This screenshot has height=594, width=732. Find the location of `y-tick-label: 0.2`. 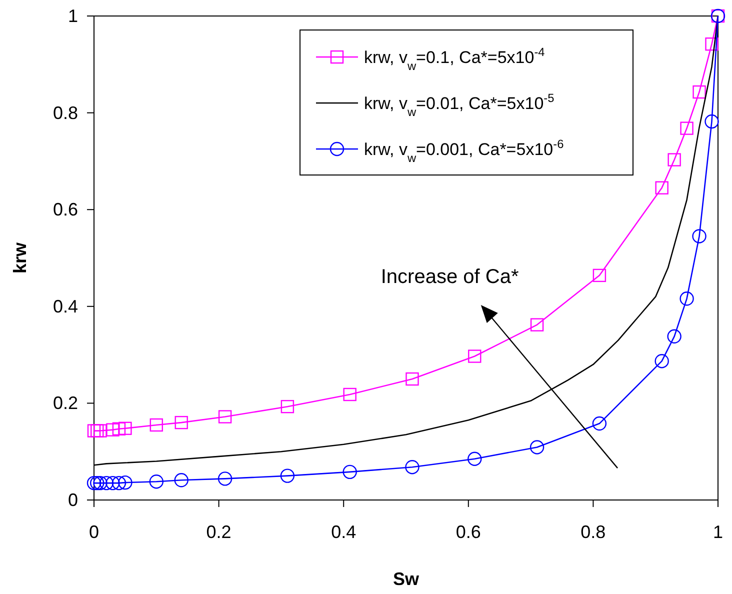

y-tick-label: 0.2 is located at coordinates (65, 403).